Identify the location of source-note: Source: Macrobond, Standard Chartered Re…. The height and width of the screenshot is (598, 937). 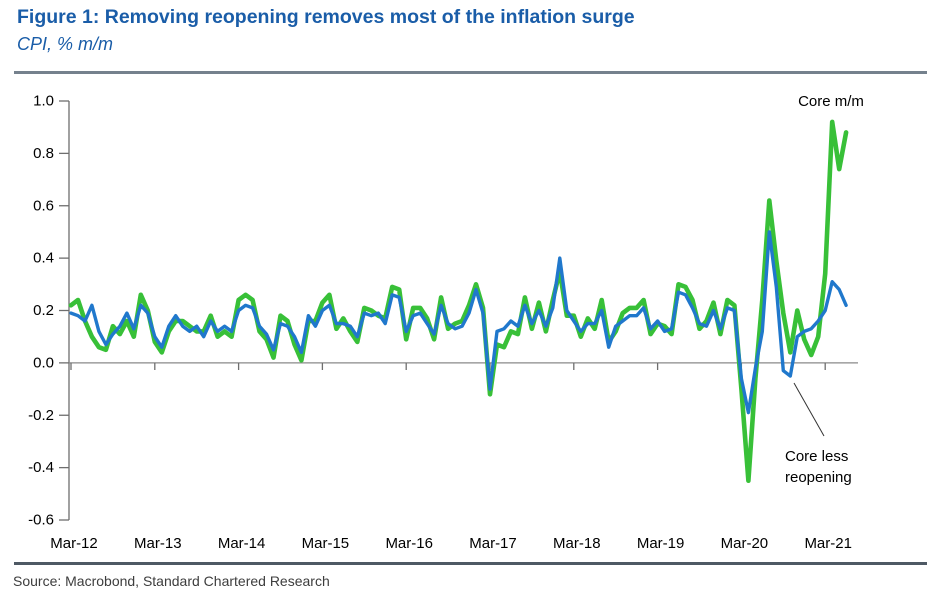
(171, 581).